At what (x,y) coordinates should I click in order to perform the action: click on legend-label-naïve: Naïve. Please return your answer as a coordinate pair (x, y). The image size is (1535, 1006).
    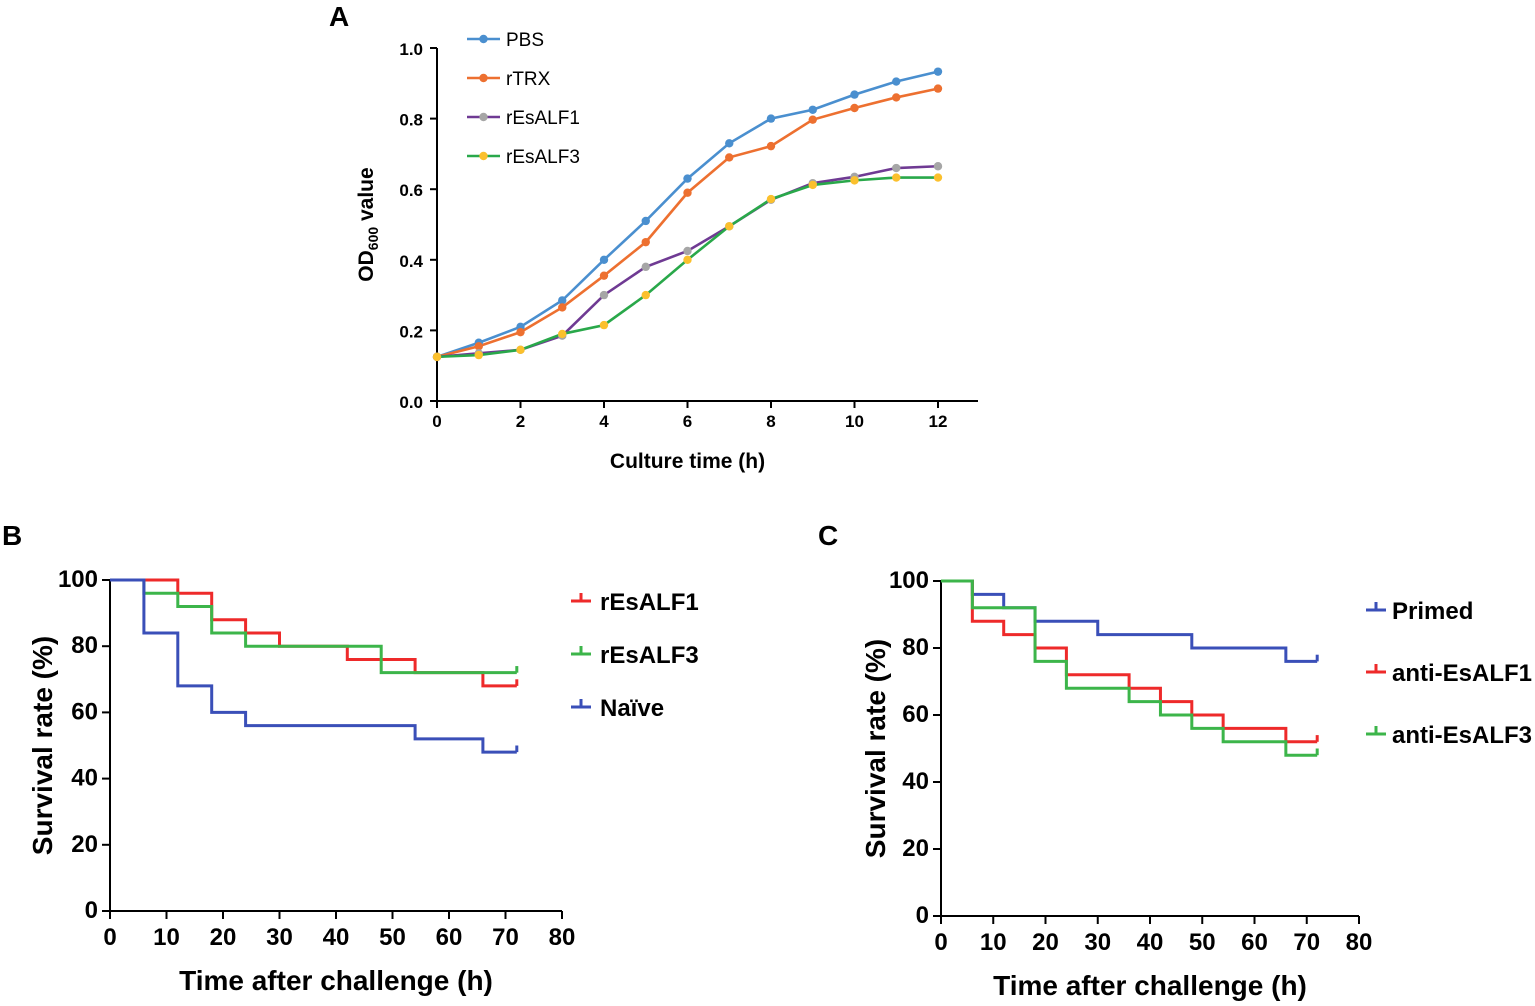
    Looking at the image, I should click on (632, 708).